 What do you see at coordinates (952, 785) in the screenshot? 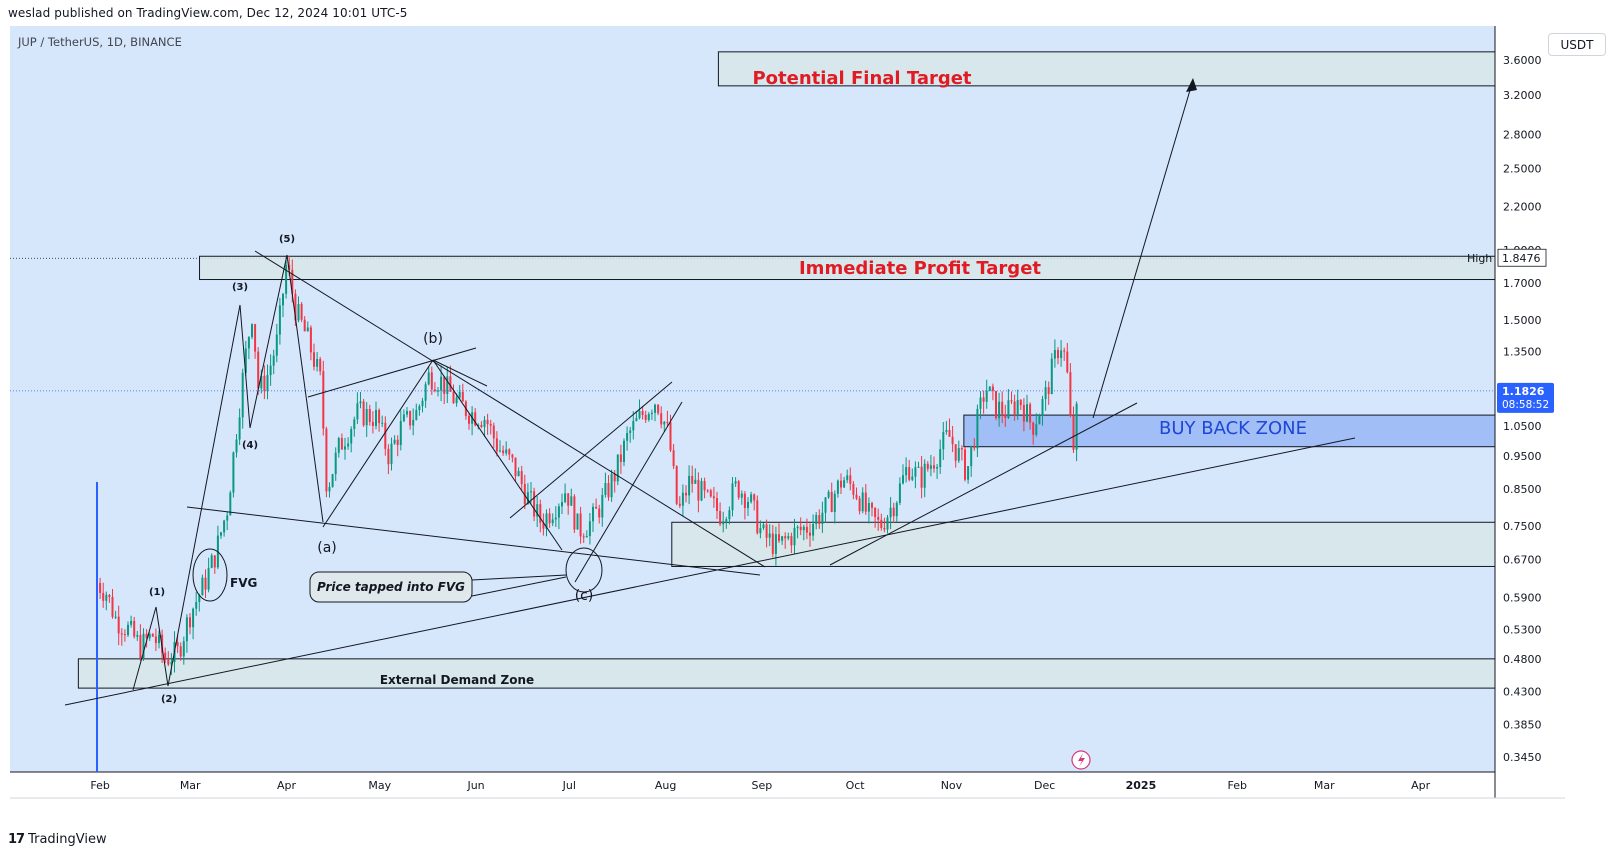
I see `x-tick-label: Nov` at bounding box center [952, 785].